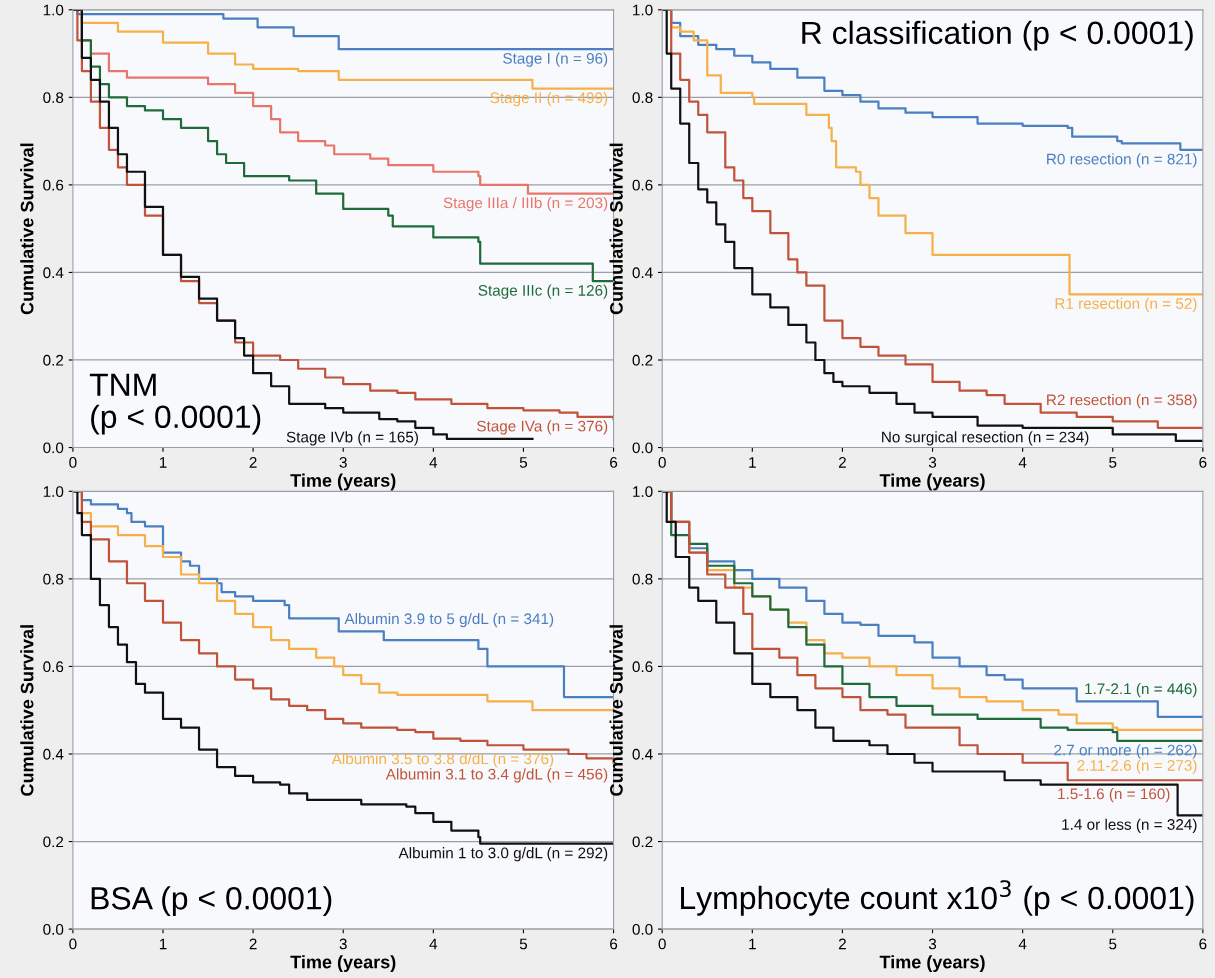  What do you see at coordinates (352, 438) in the screenshot?
I see `series-label: Stage IVb (n = 165)` at bounding box center [352, 438].